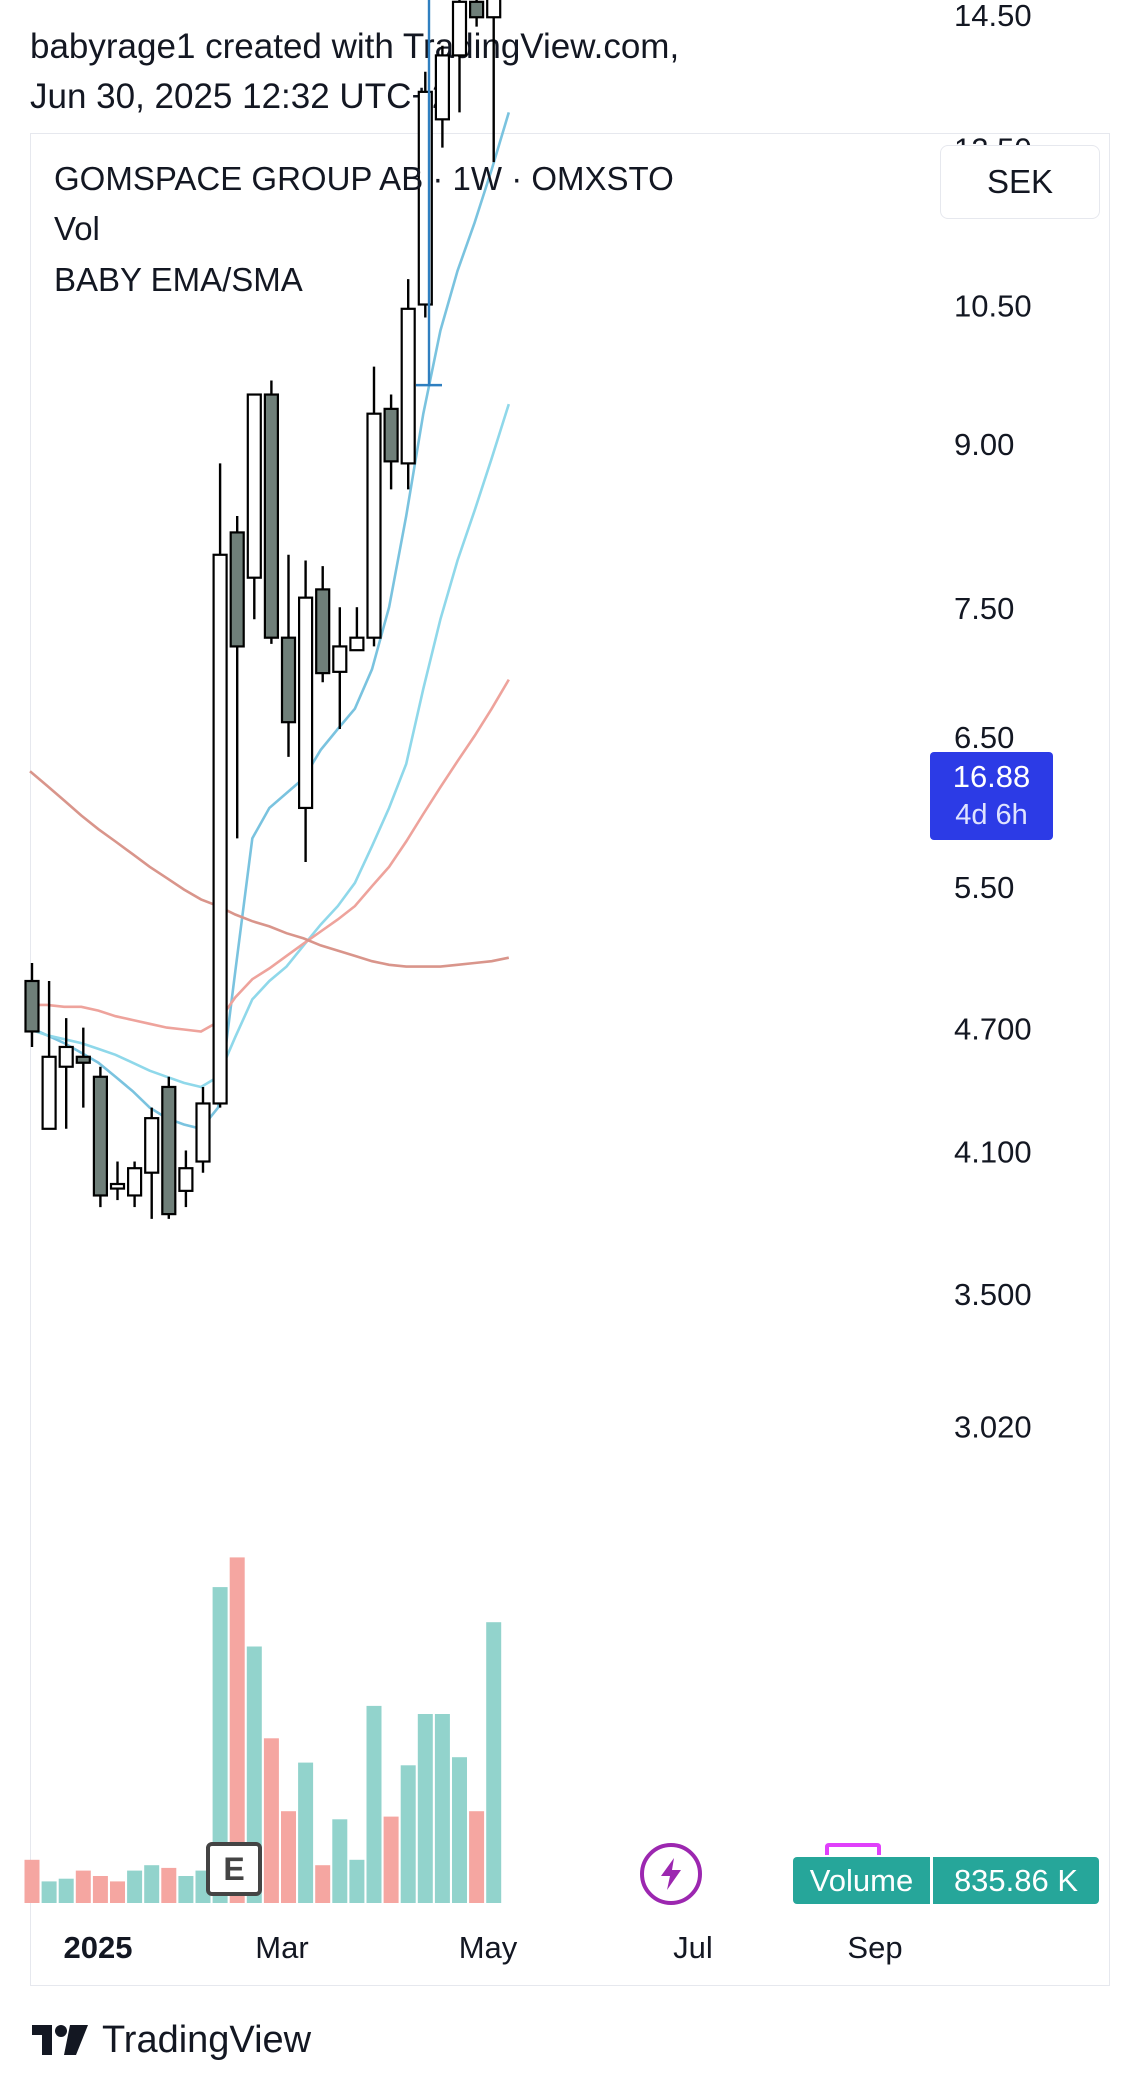 This screenshot has width=1140, height=2091. I want to click on indicator-legend: BABY EMA/SMA, so click(178, 279).